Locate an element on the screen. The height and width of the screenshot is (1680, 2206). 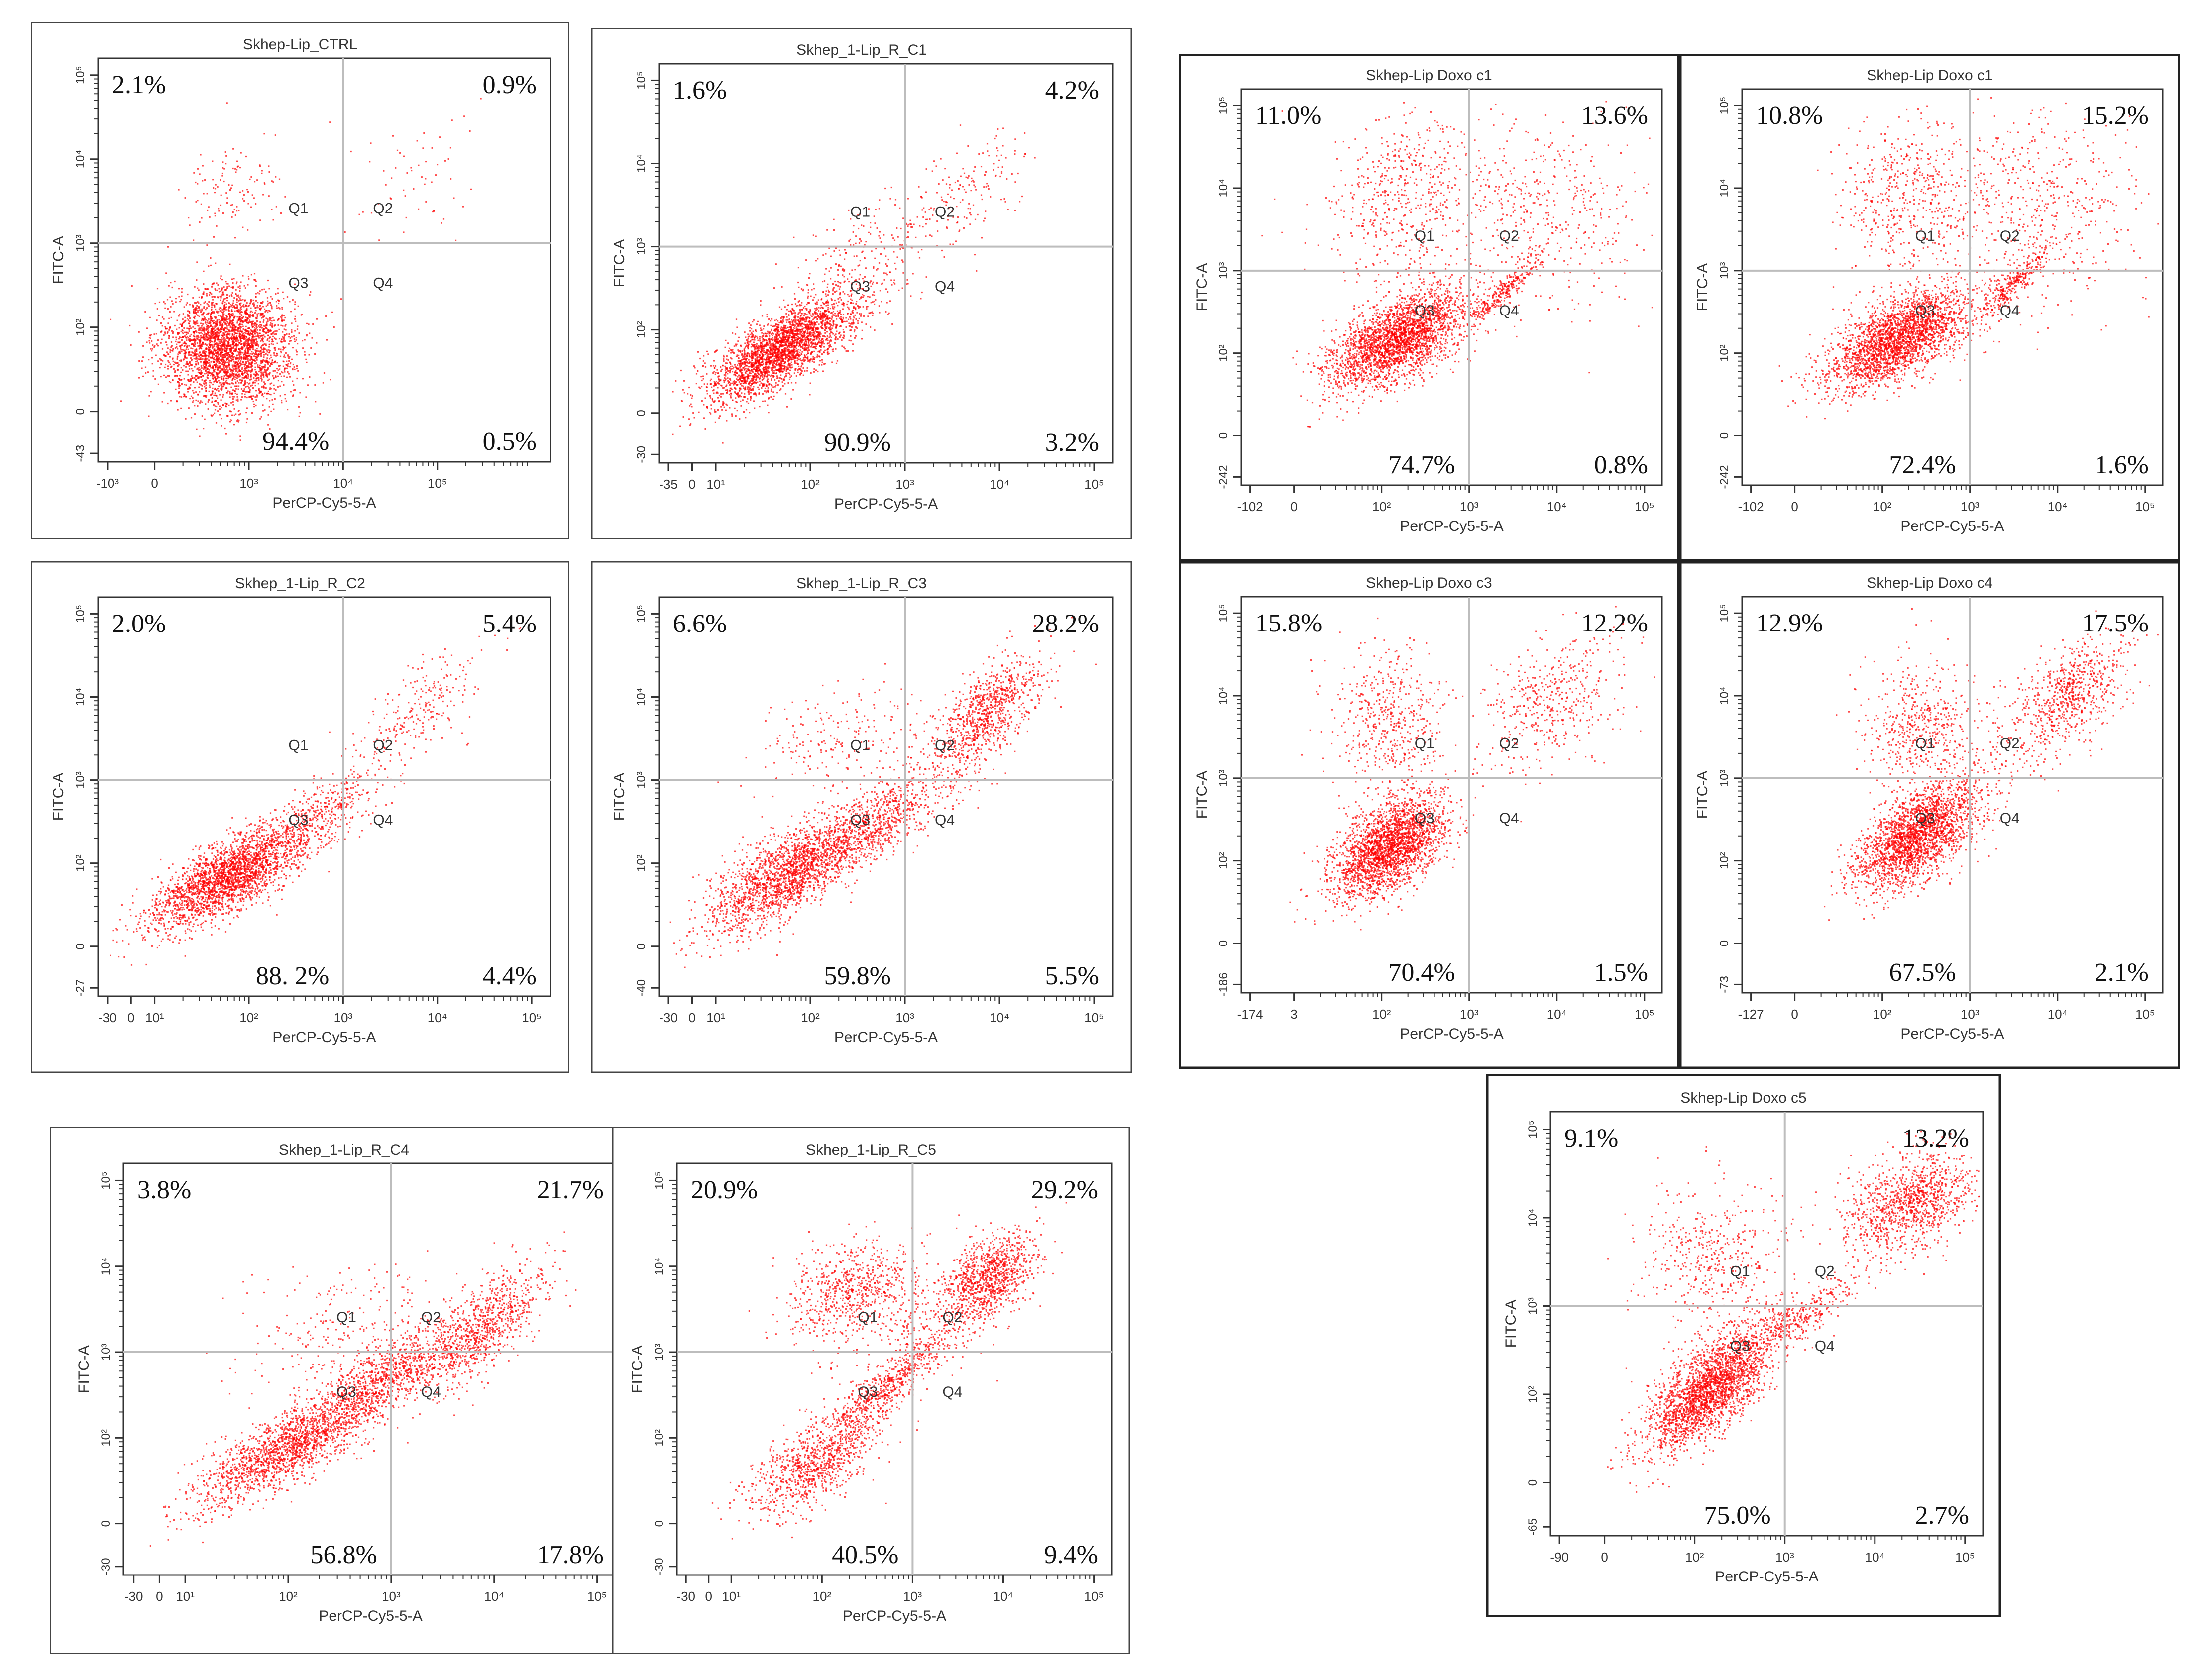
plot-title: Skhep-Lip_CTRL is located at coordinates (300, 44).